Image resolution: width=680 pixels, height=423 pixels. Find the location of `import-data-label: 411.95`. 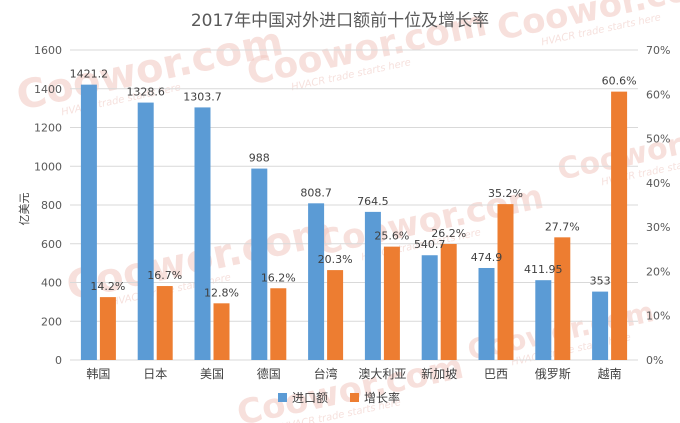

import-data-label: 411.95 is located at coordinates (543, 269).